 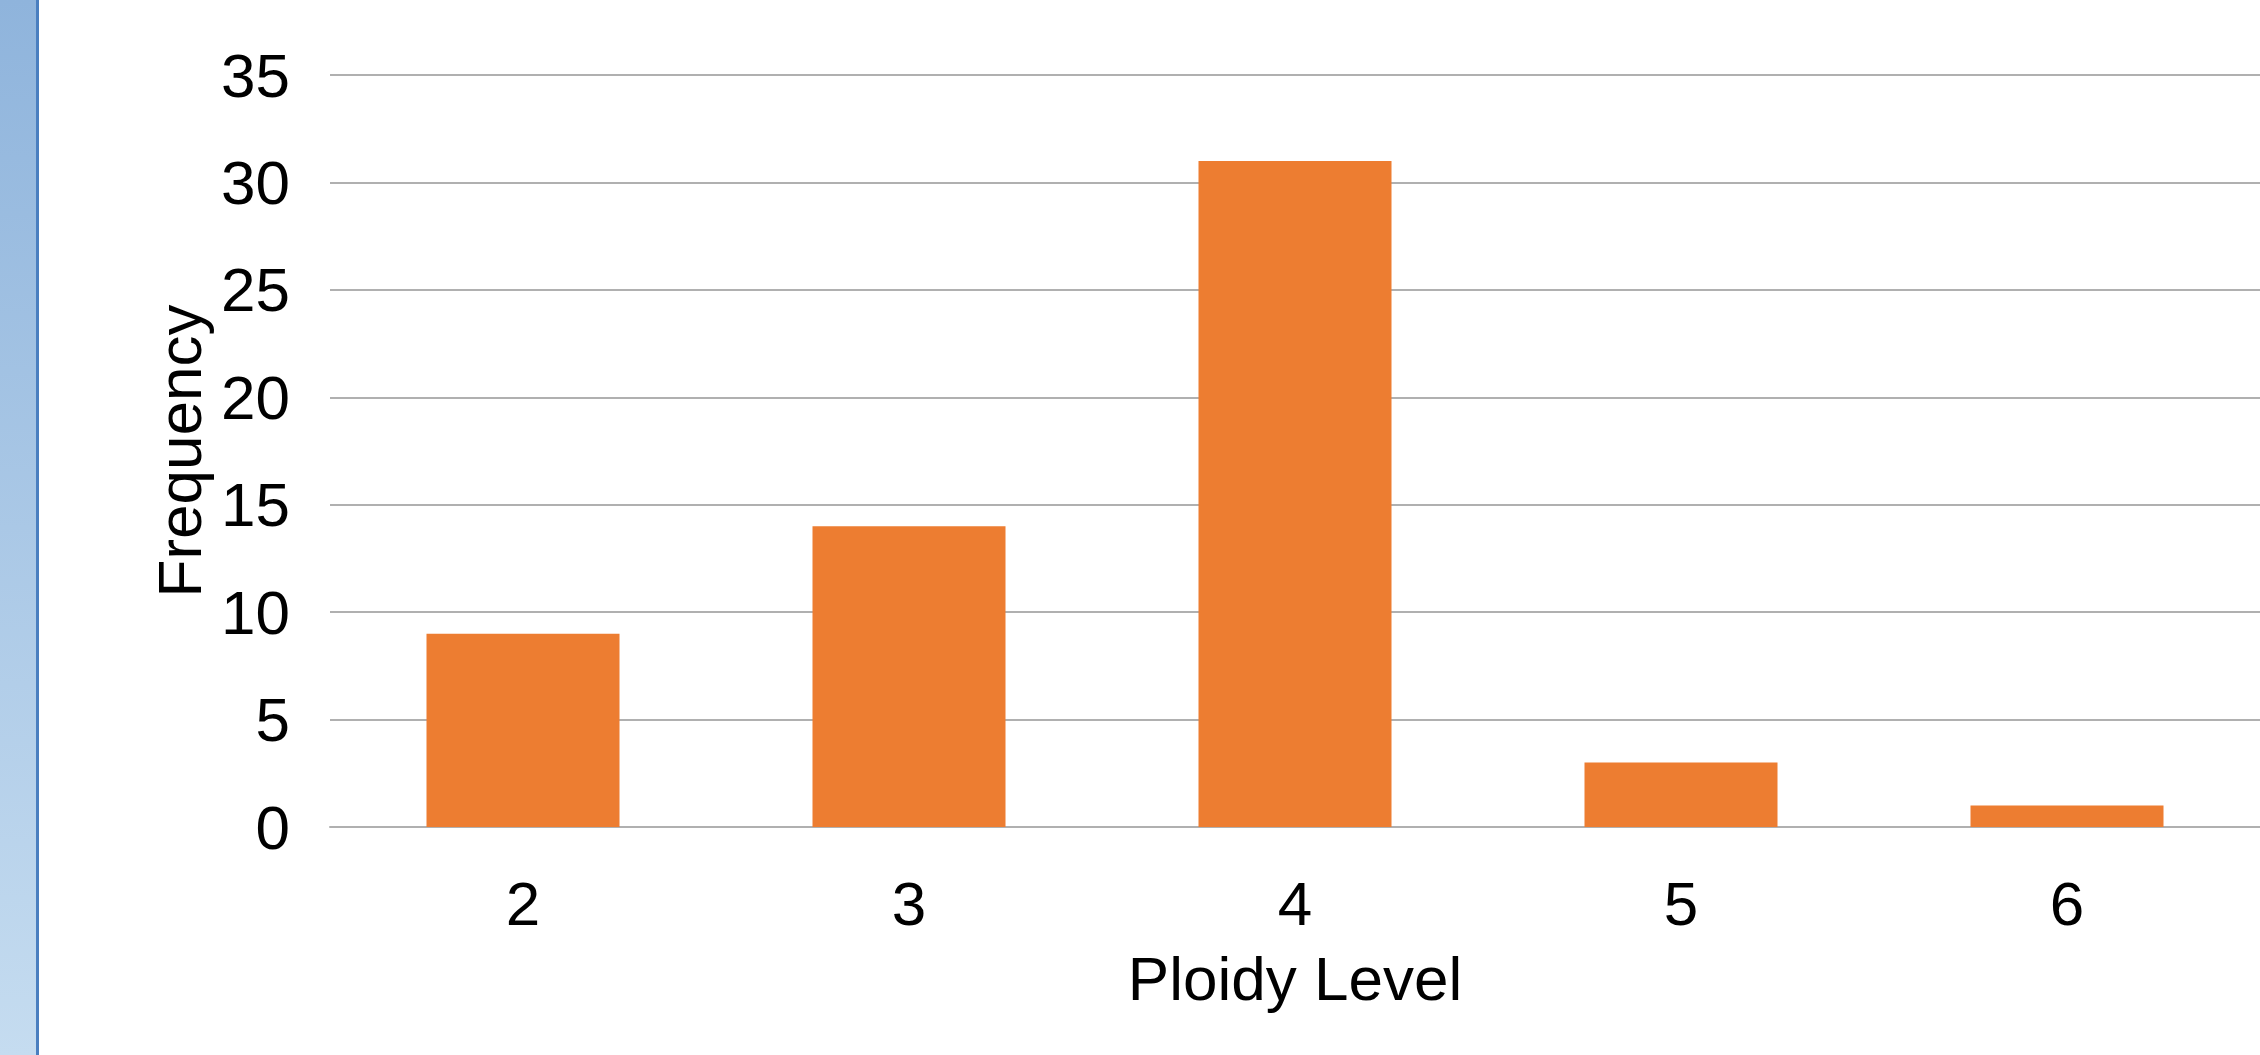 What do you see at coordinates (523, 903) in the screenshot?
I see `x-tick-label: 2` at bounding box center [523, 903].